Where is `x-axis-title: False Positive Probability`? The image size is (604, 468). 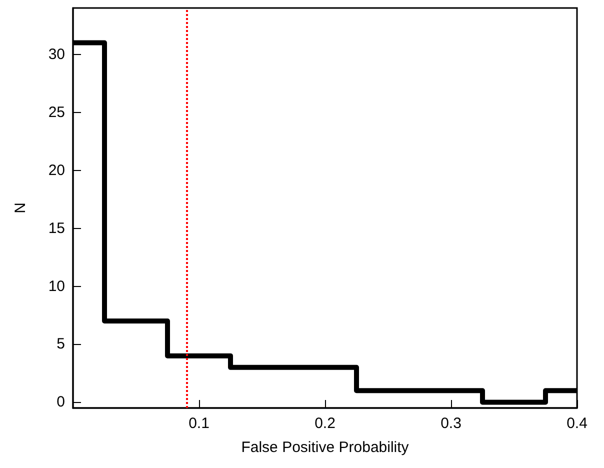 x-axis-title: False Positive Probability is located at coordinates (325, 447).